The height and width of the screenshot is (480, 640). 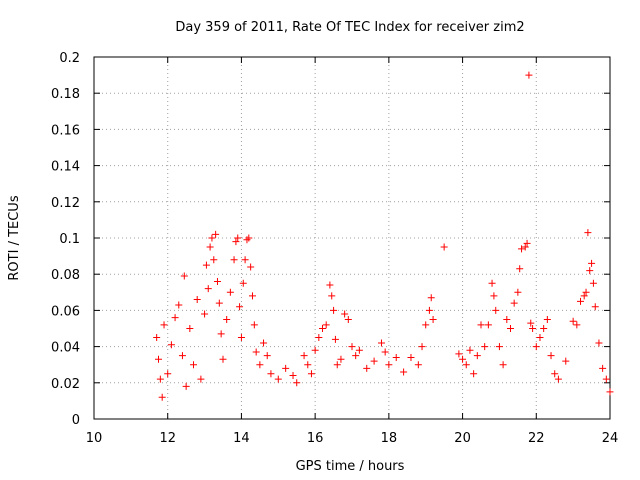 What do you see at coordinates (65, 311) in the screenshot?
I see `y-tick-label: 0.06` at bounding box center [65, 311].